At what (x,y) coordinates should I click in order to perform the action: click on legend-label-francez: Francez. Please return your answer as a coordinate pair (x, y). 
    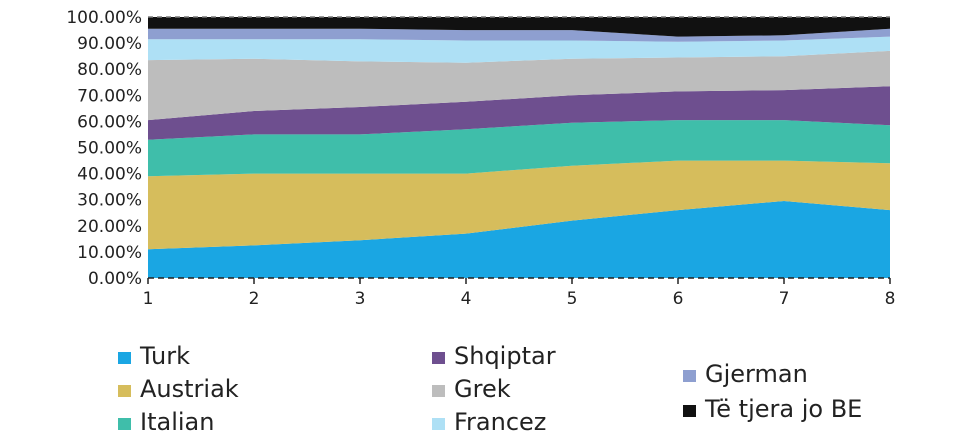
    Looking at the image, I should click on (500, 419).